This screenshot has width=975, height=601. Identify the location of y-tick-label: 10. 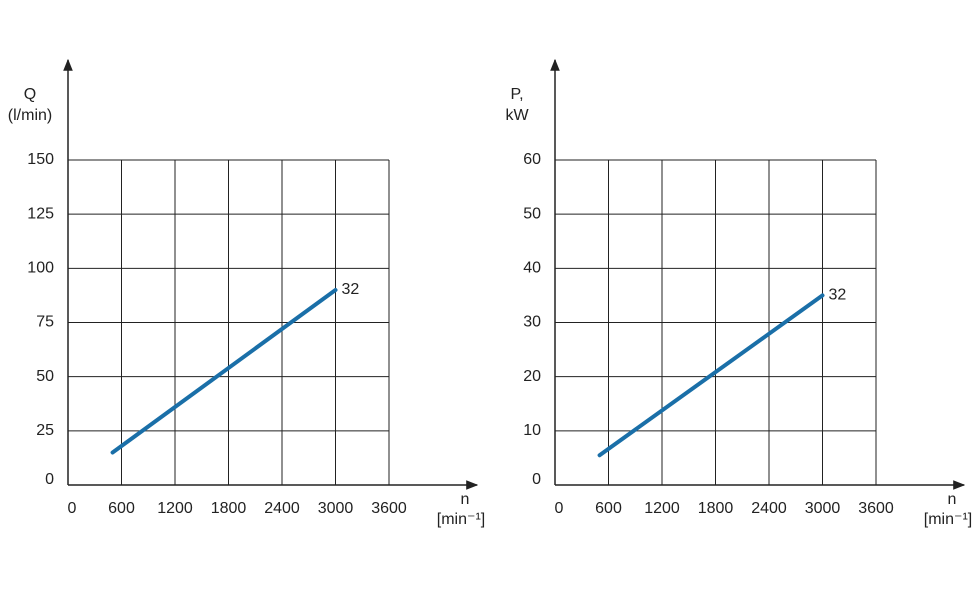
(532, 430).